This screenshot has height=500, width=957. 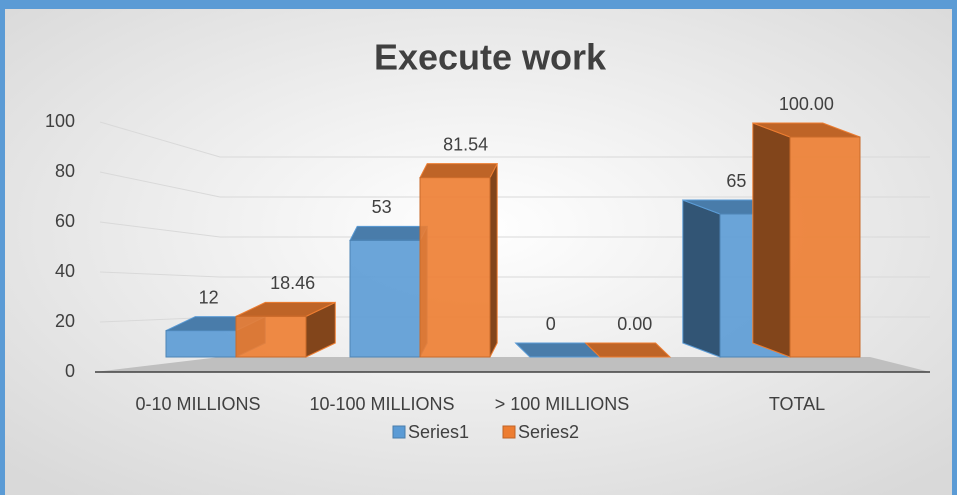 What do you see at coordinates (551, 324) in the screenshot?
I see `data-label: 0` at bounding box center [551, 324].